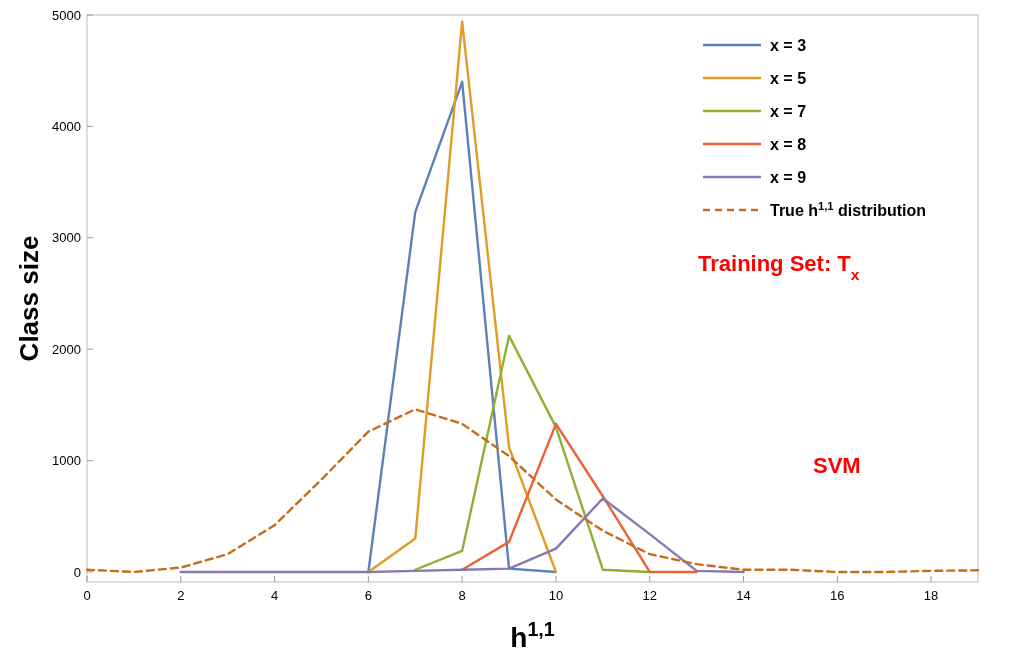 The image size is (1032, 667). I want to click on x-tick-label: 2, so click(181, 595).